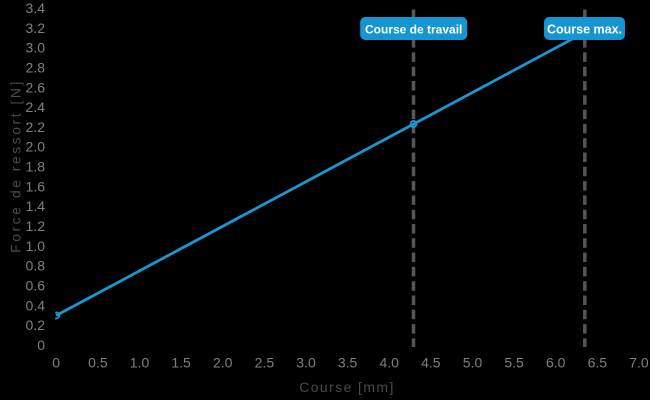  What do you see at coordinates (36, 28) in the screenshot?
I see `svg-text: 3.2` at bounding box center [36, 28].